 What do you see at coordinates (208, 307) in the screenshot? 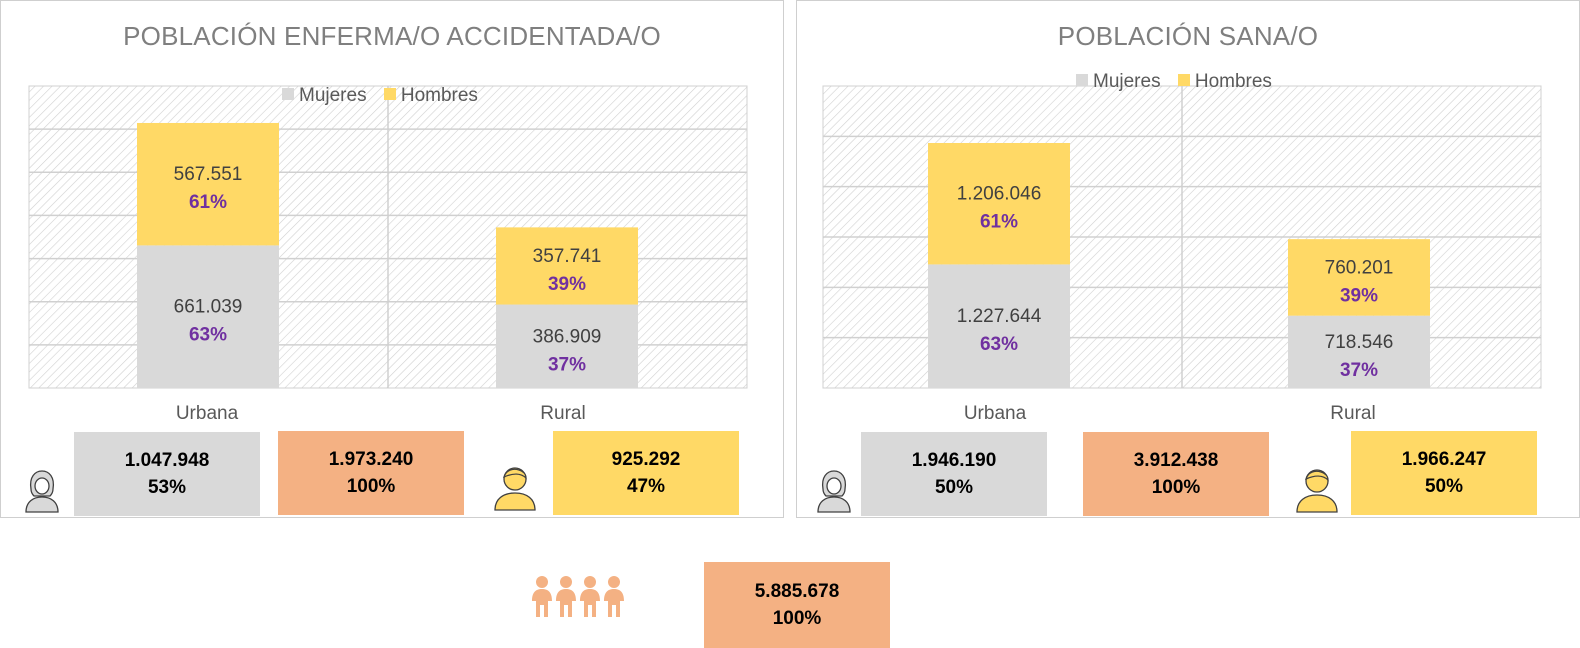
I see `data-label-value: 661.039` at bounding box center [208, 307].